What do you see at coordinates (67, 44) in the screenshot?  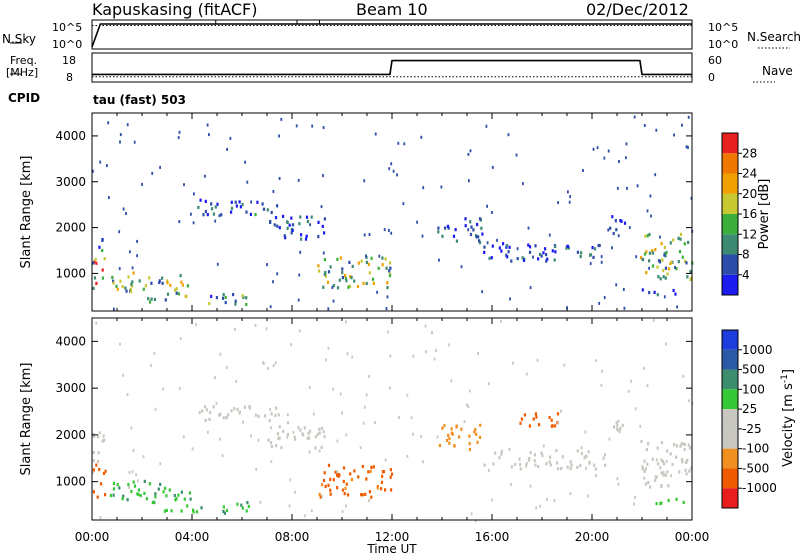 I see `nsky-tick-bottom: 10^0` at bounding box center [67, 44].